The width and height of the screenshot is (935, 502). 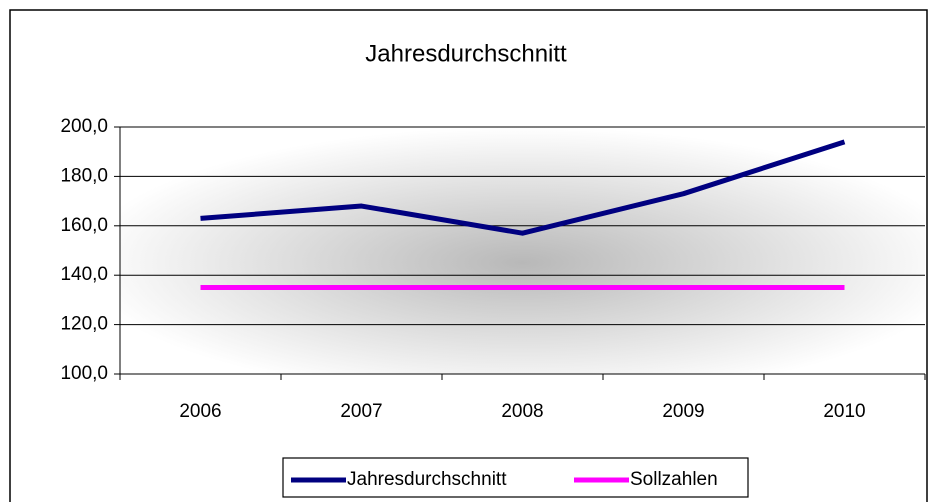 What do you see at coordinates (844, 411) in the screenshot?
I see `x-tick-label: 2010` at bounding box center [844, 411].